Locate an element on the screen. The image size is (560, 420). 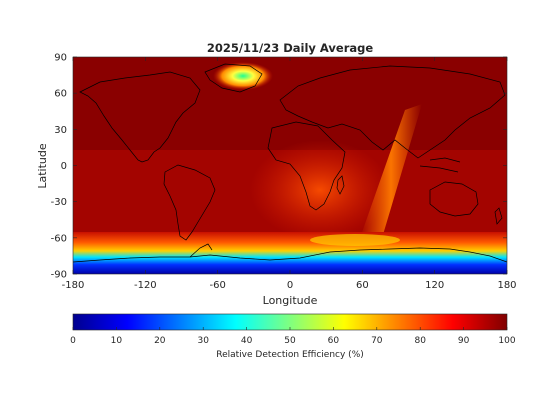
south-indian-yellow is located at coordinates (355, 240).